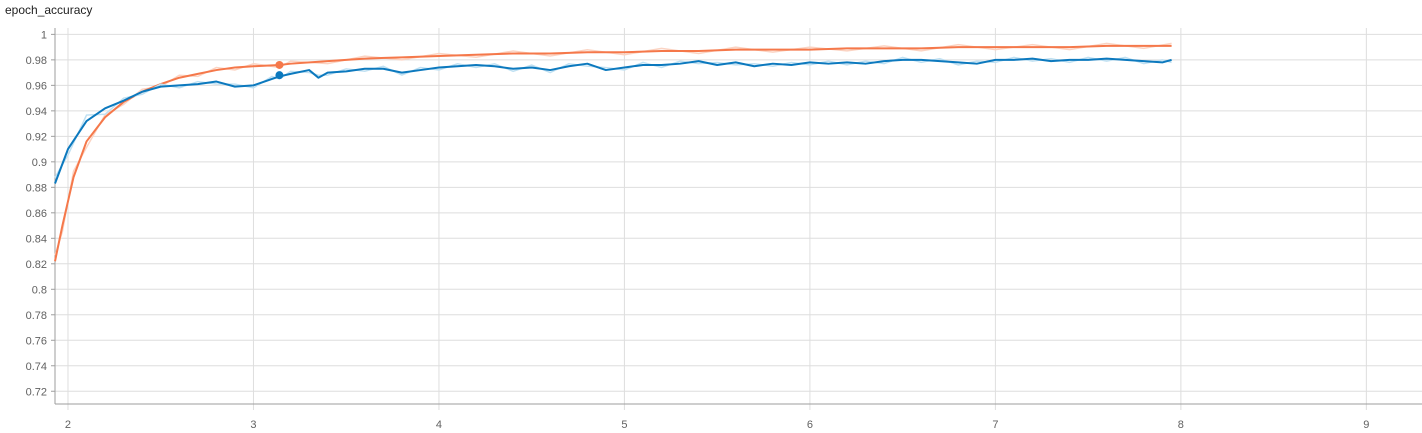 Image resolution: width=1422 pixels, height=433 pixels. I want to click on x-tick-label: 7, so click(995, 425).